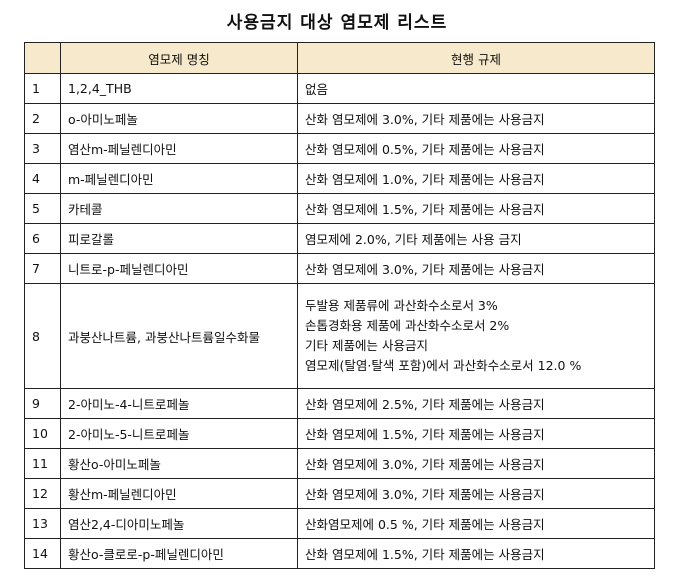 This screenshot has width=674, height=586. What do you see at coordinates (179, 433) in the screenshot?
I see `dye-name-cell: 2-아미노-5-니트로페놀` at bounding box center [179, 433].